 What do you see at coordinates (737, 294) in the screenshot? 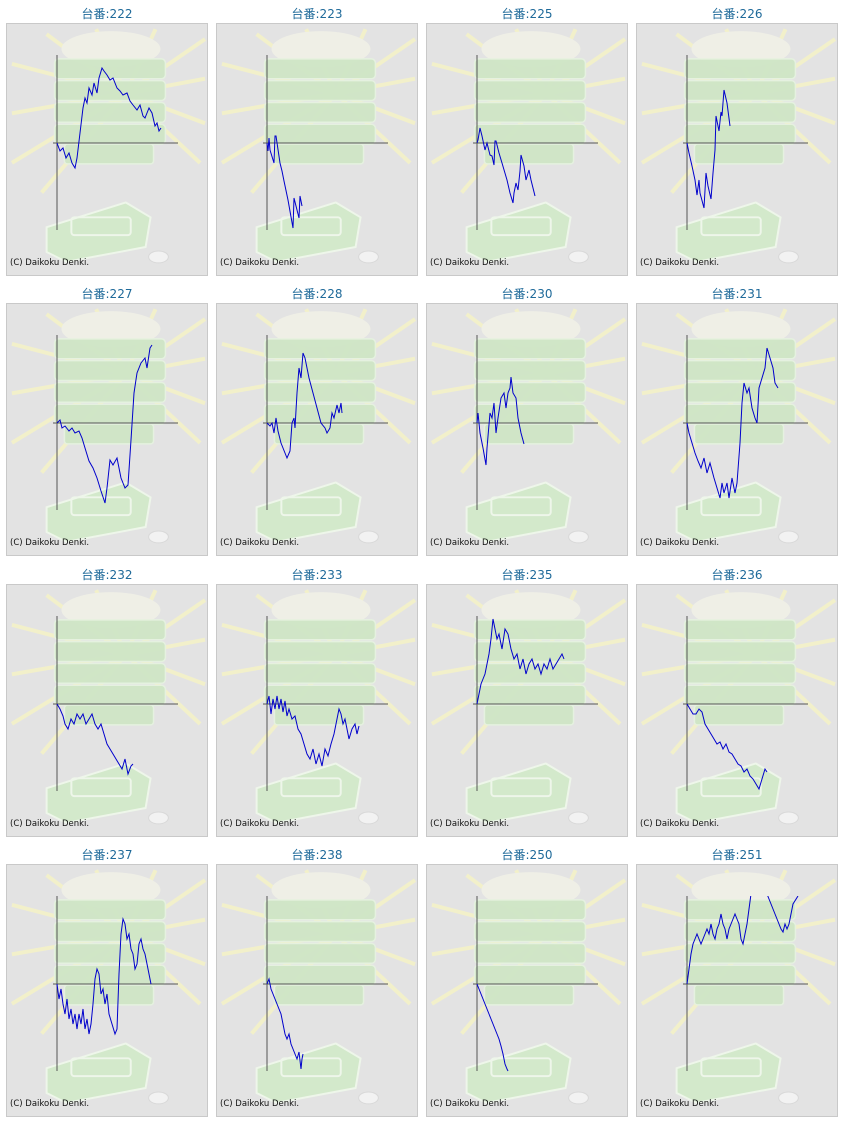
I see `chart-title: 台番:231` at bounding box center [737, 294].